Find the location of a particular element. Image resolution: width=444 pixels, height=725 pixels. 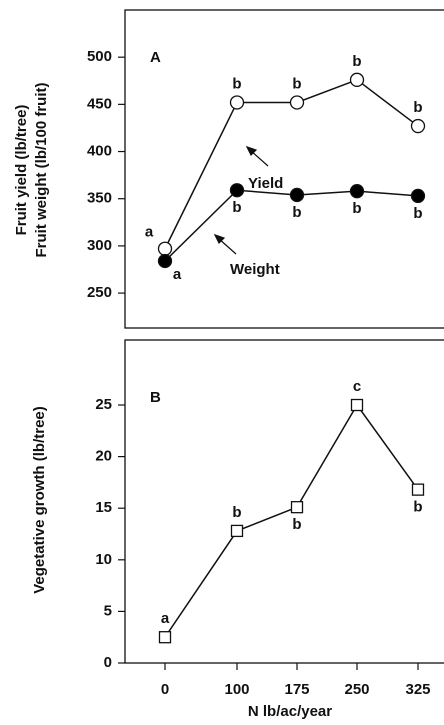

y-tick-label: 15 is located at coordinates (103, 507).